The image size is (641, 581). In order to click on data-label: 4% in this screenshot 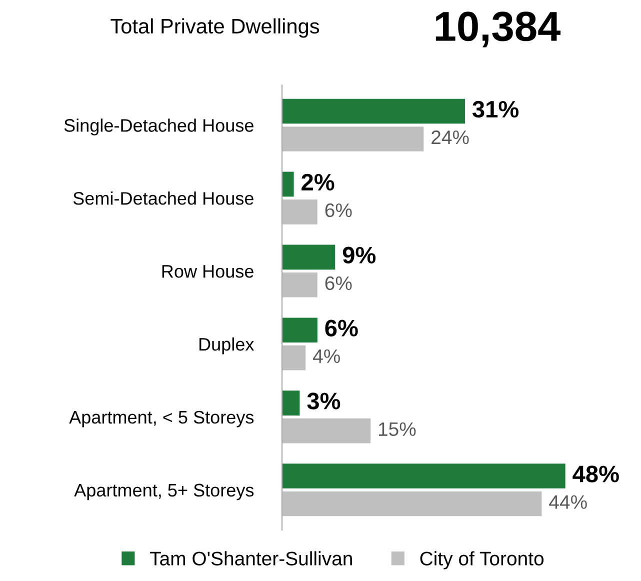, I will do `click(326, 356)`.